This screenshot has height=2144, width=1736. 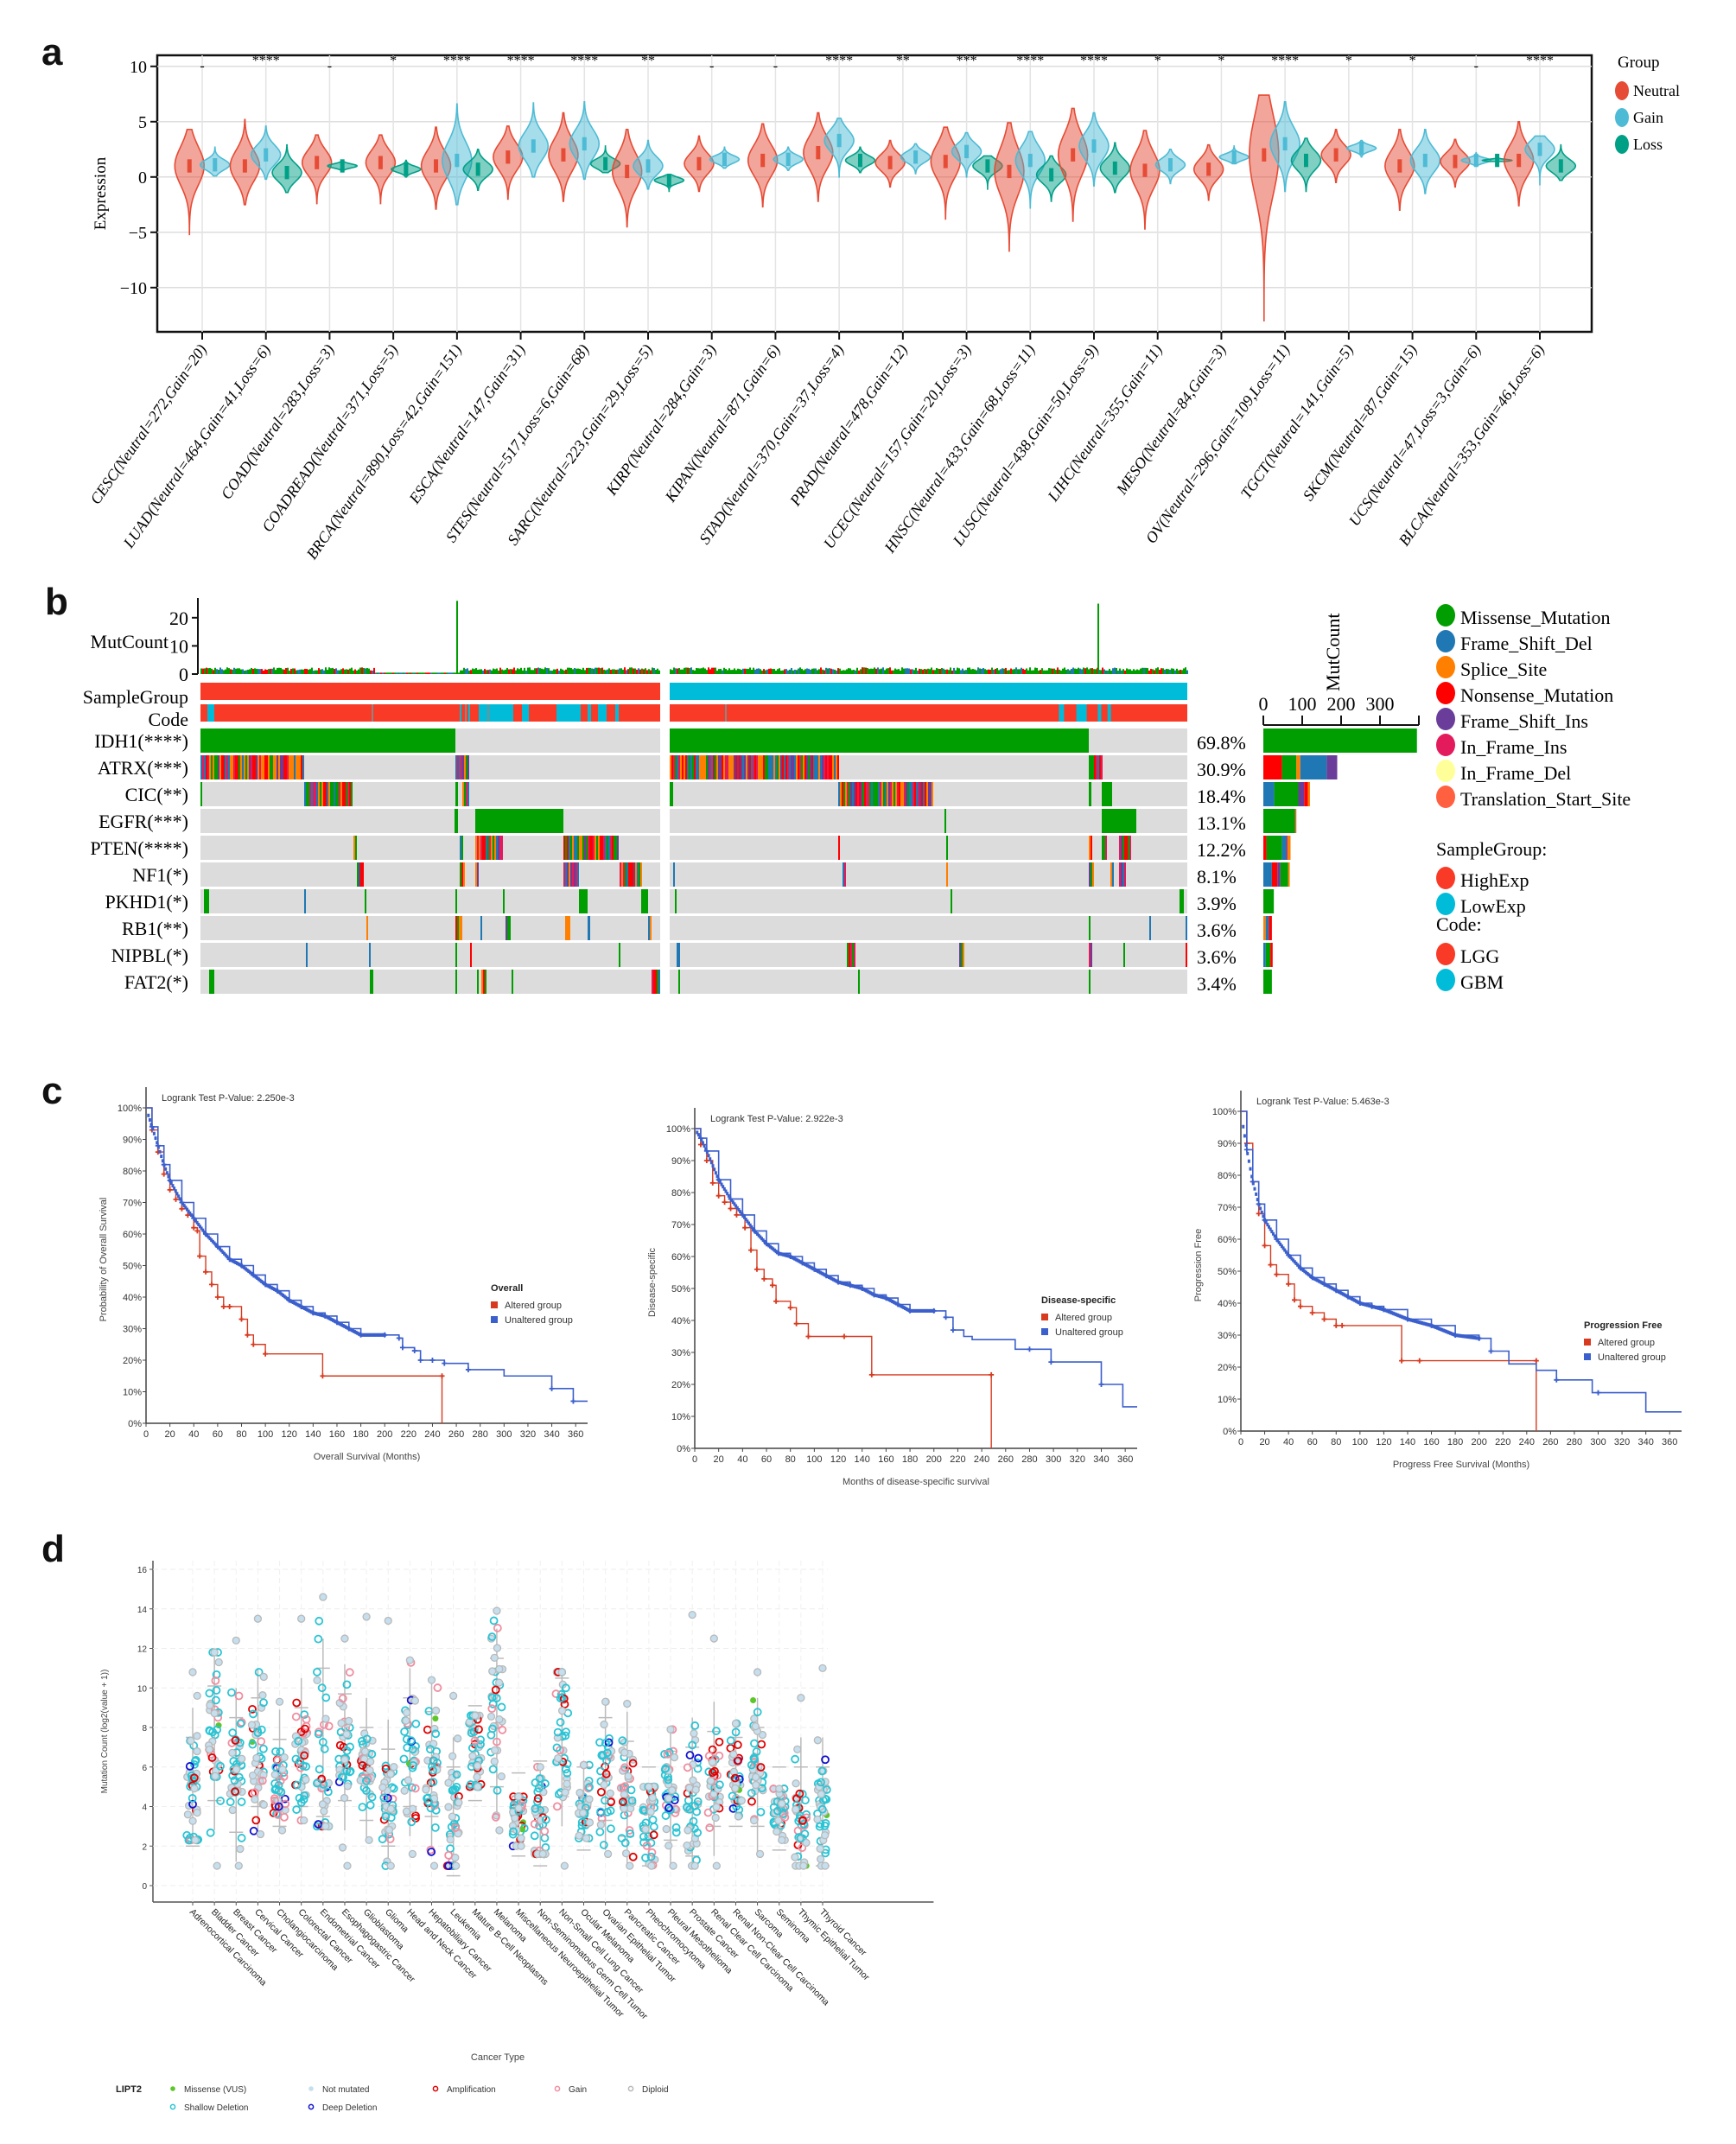 I want to click on mutcount-bar-segment, so click(x=1301, y=794).